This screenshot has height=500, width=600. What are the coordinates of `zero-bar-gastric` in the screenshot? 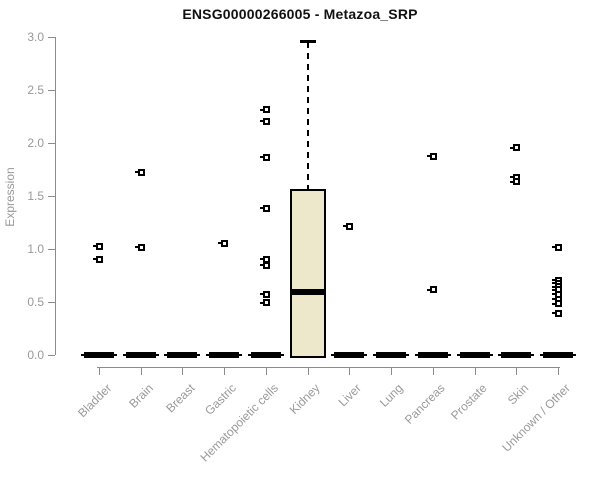 It's located at (224, 355).